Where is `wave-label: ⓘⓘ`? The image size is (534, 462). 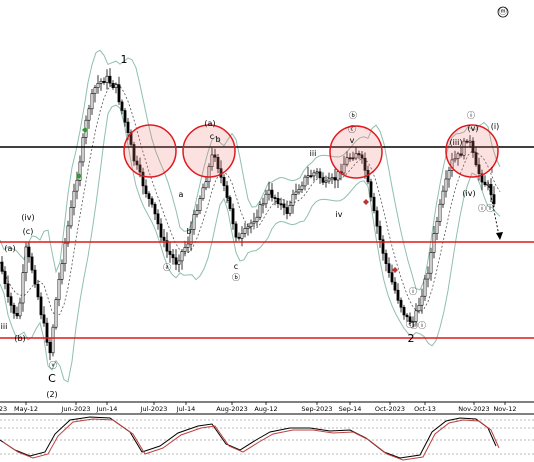 wave-label: ⓘⓘ is located at coordinates (418, 325).